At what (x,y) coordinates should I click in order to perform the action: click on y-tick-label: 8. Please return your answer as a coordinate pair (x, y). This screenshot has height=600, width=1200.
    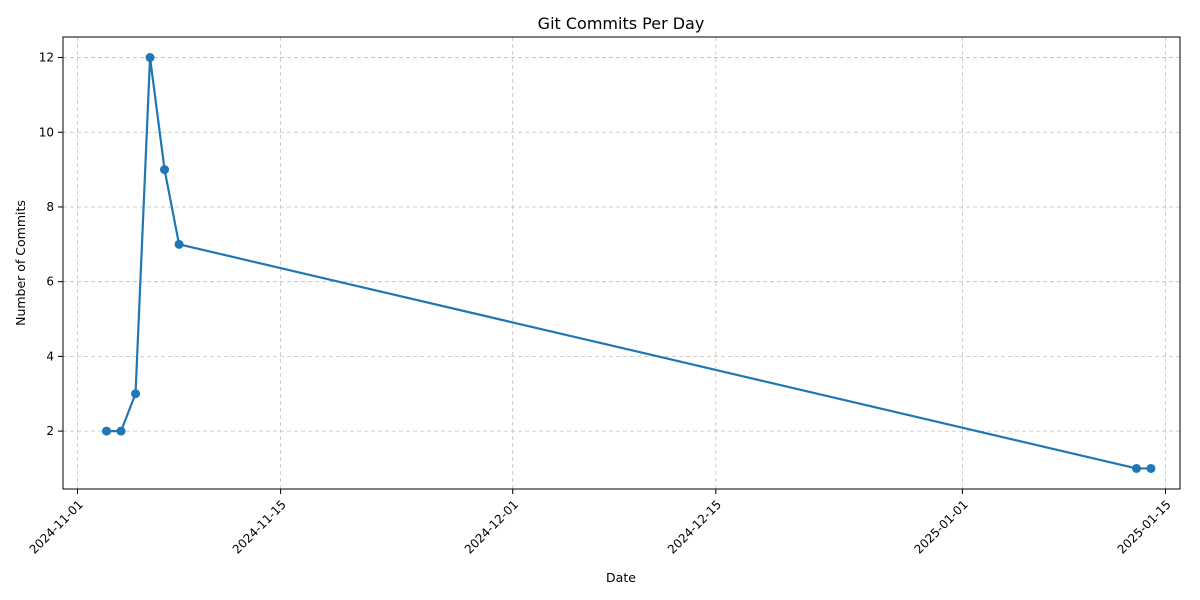
    Looking at the image, I should click on (50, 207).